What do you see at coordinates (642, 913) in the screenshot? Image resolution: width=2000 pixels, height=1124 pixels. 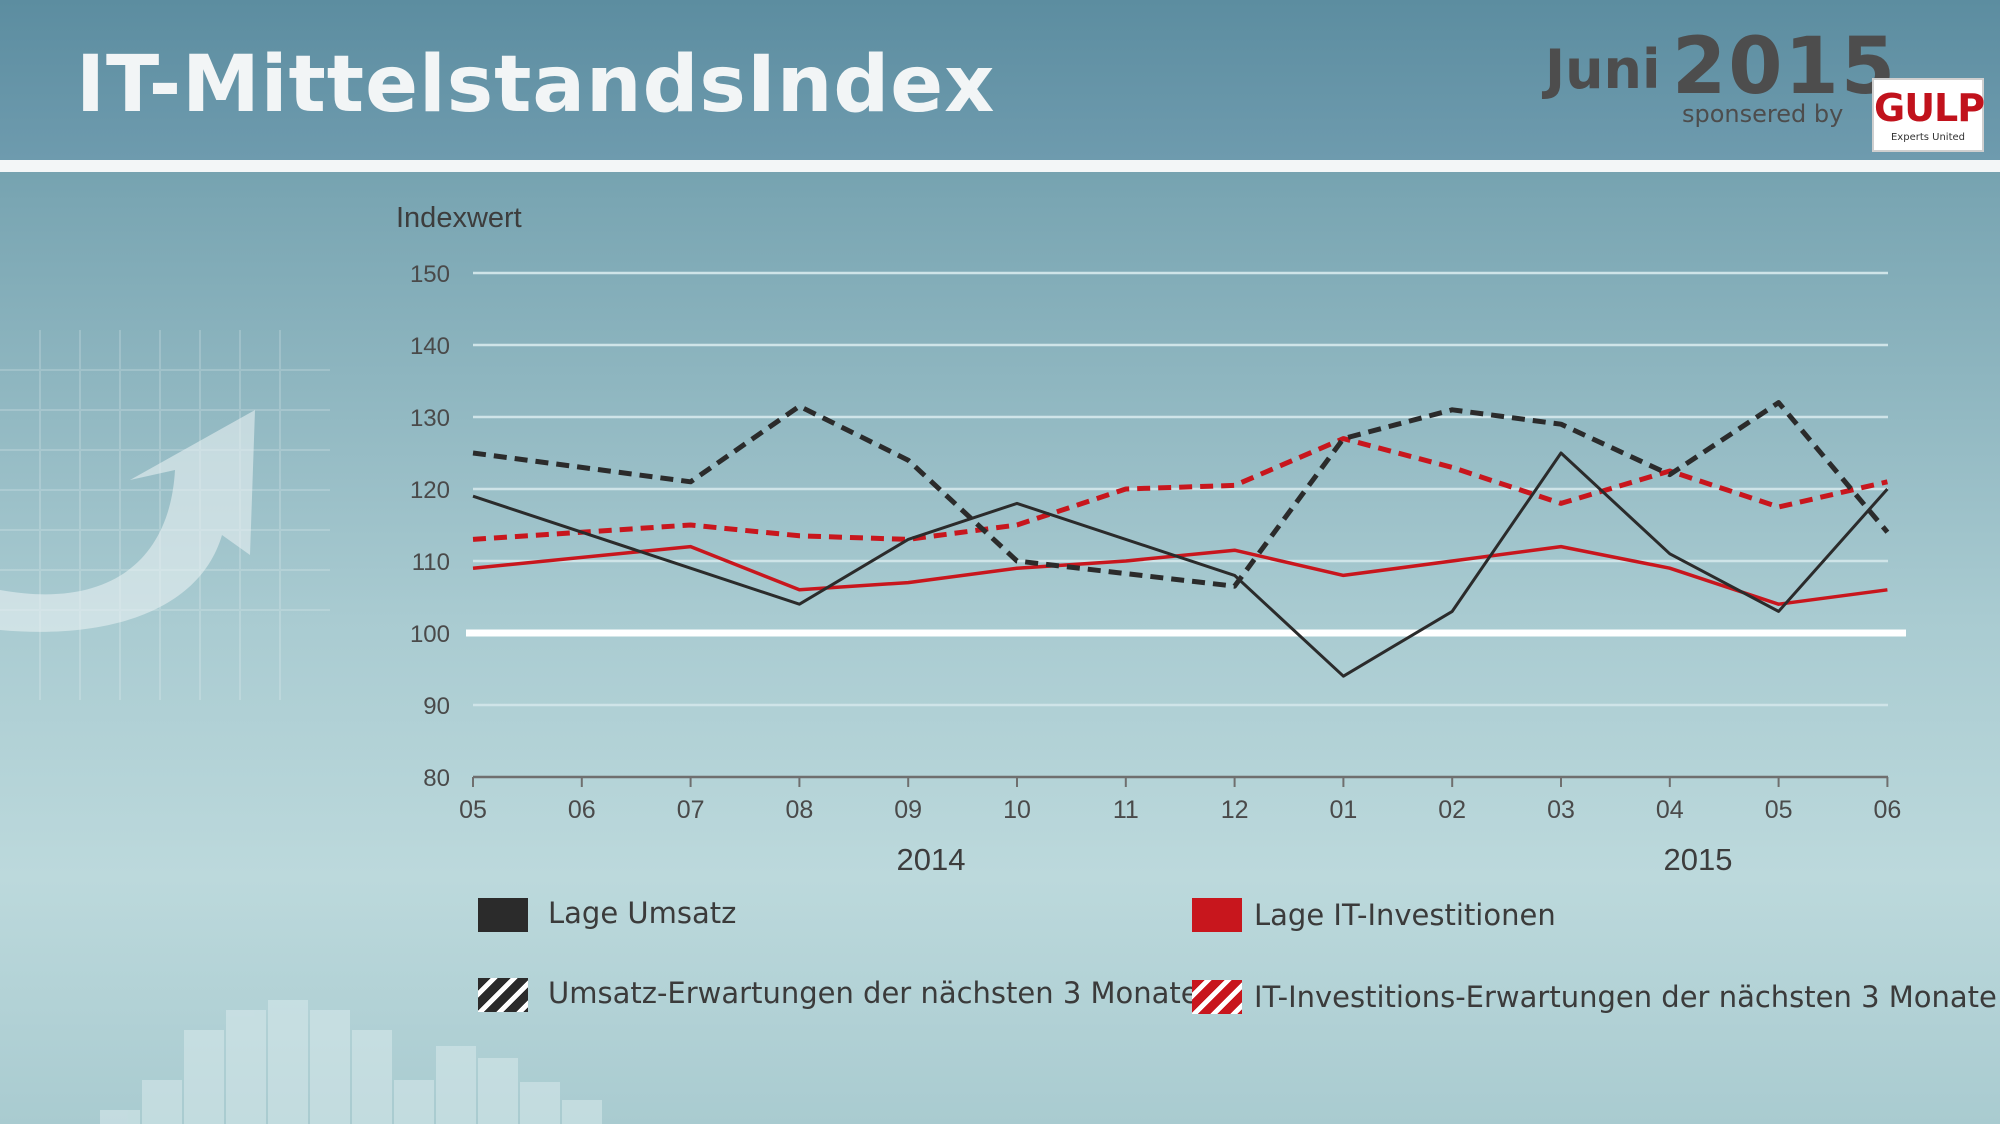 I see `legend-label-lage-umsatz: Lage Umsatz` at bounding box center [642, 913].